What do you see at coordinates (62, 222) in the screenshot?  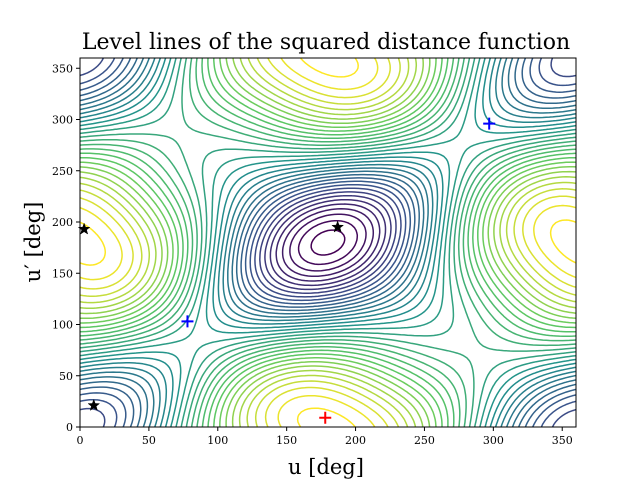 I see `y-tick-label: 200` at bounding box center [62, 222].